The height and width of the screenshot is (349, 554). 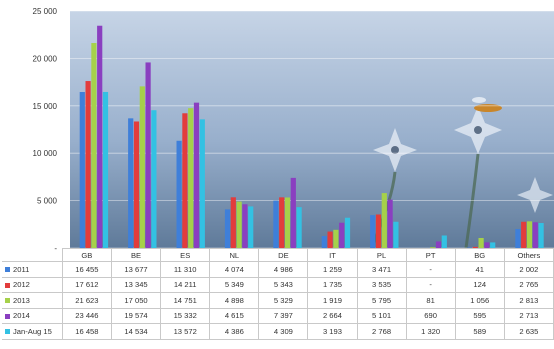 What do you see at coordinates (293, 212) in the screenshot?
I see `bar-de-2014` at bounding box center [293, 212].